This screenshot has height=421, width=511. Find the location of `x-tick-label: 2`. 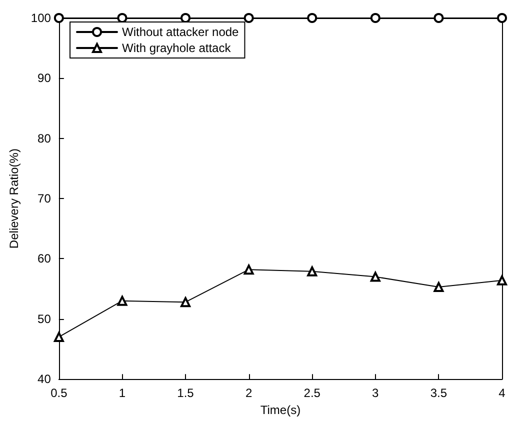

x-tick-label: 2 is located at coordinates (248, 393).